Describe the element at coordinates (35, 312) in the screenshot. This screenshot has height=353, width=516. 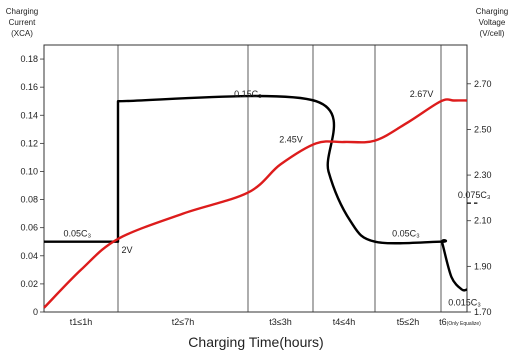
I see `left-tick-label: 0` at that location.